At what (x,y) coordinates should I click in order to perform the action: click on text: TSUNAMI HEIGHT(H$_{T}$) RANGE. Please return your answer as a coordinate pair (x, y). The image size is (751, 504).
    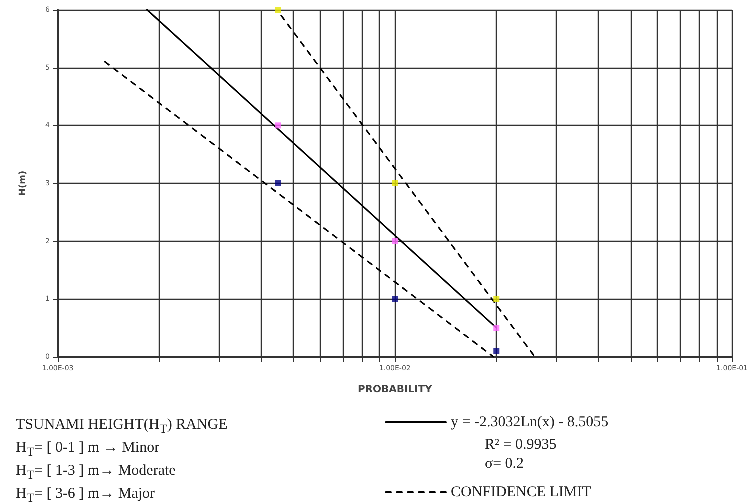
    Looking at the image, I should click on (122, 427).